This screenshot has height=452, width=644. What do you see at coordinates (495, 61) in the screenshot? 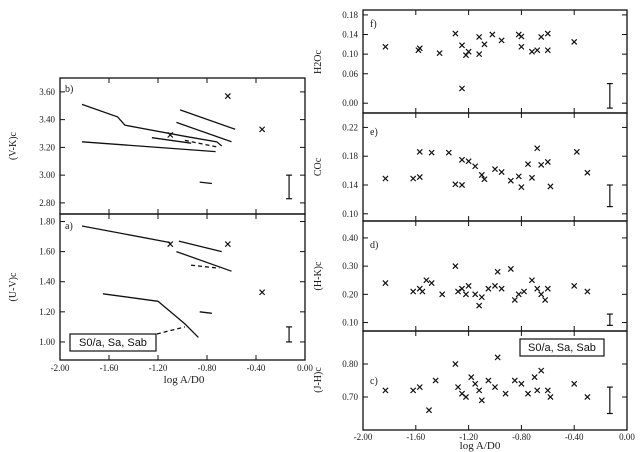
I see `panel-f-frame` at bounding box center [495, 61].